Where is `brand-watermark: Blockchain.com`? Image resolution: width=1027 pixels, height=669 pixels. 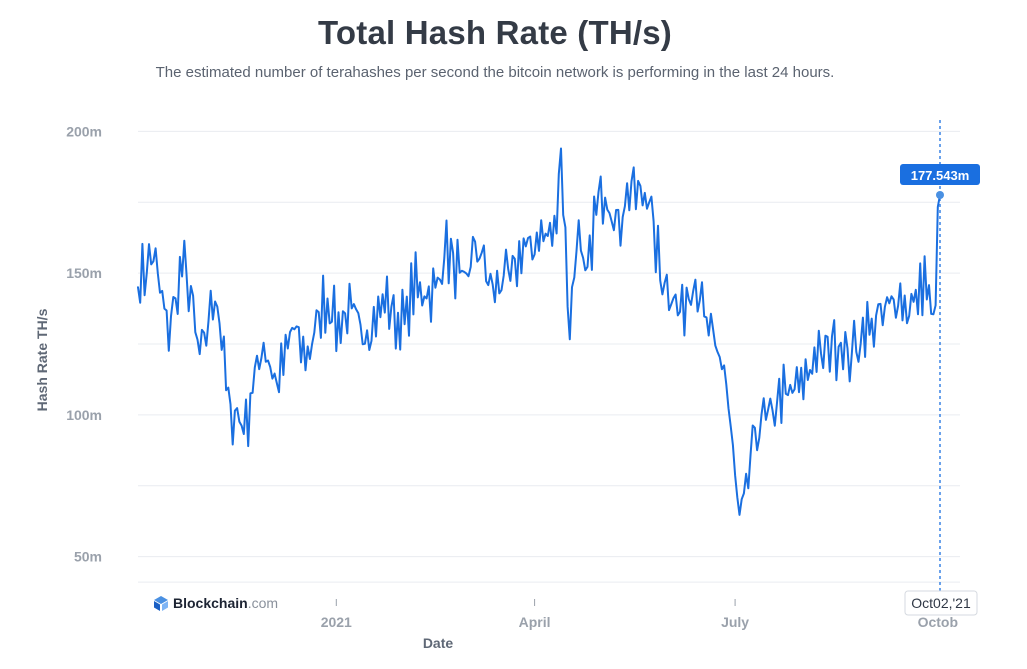
brand-watermark: Blockchain.com is located at coordinates (216, 603).